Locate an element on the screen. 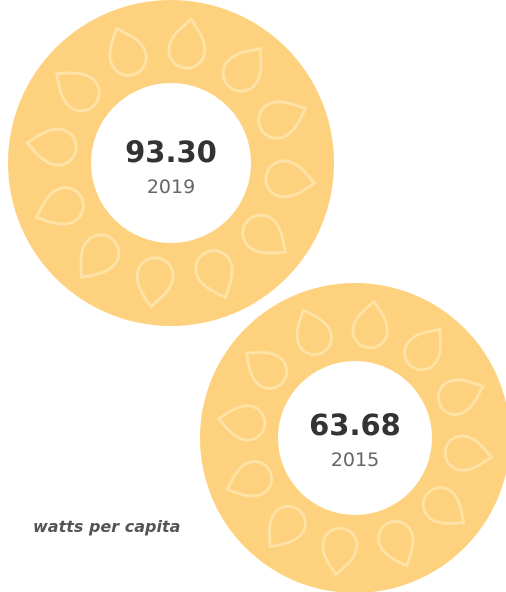 This screenshot has width=506, height=592. value: 63.68 is located at coordinates (355, 425).